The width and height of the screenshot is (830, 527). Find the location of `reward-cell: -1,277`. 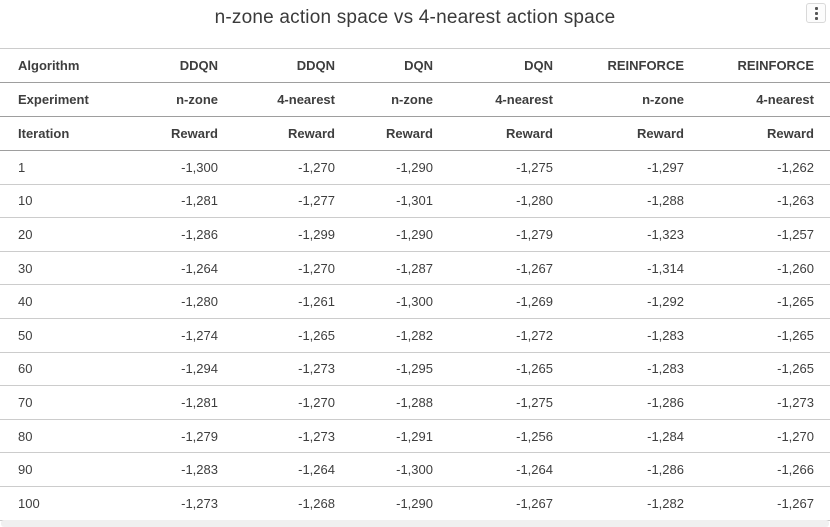

reward-cell: -1,277 is located at coordinates (292, 201).